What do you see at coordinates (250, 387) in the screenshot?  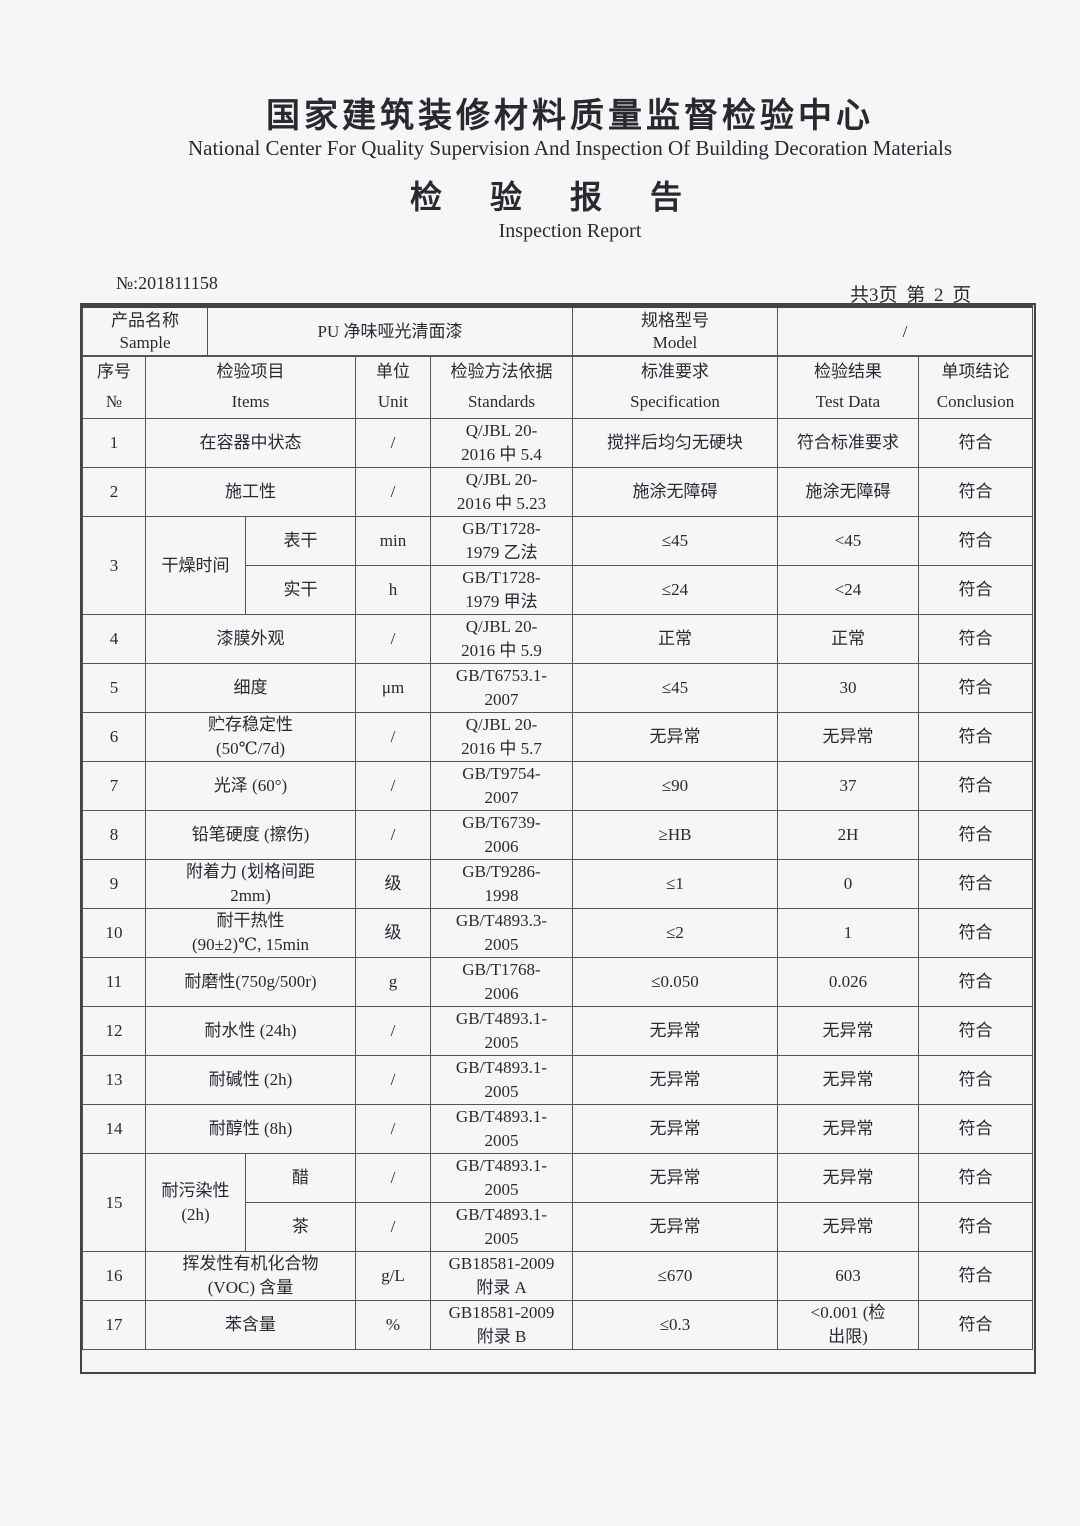 I see `column-header: 检验项目 Items` at bounding box center [250, 387].